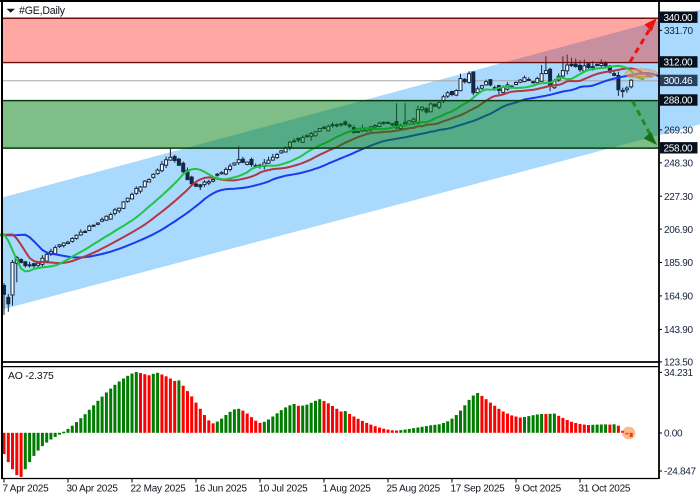 This screenshot has width=700, height=500. Describe the element at coordinates (159, 489) in the screenshot. I see `svg-text: 22 May 2025` at that location.